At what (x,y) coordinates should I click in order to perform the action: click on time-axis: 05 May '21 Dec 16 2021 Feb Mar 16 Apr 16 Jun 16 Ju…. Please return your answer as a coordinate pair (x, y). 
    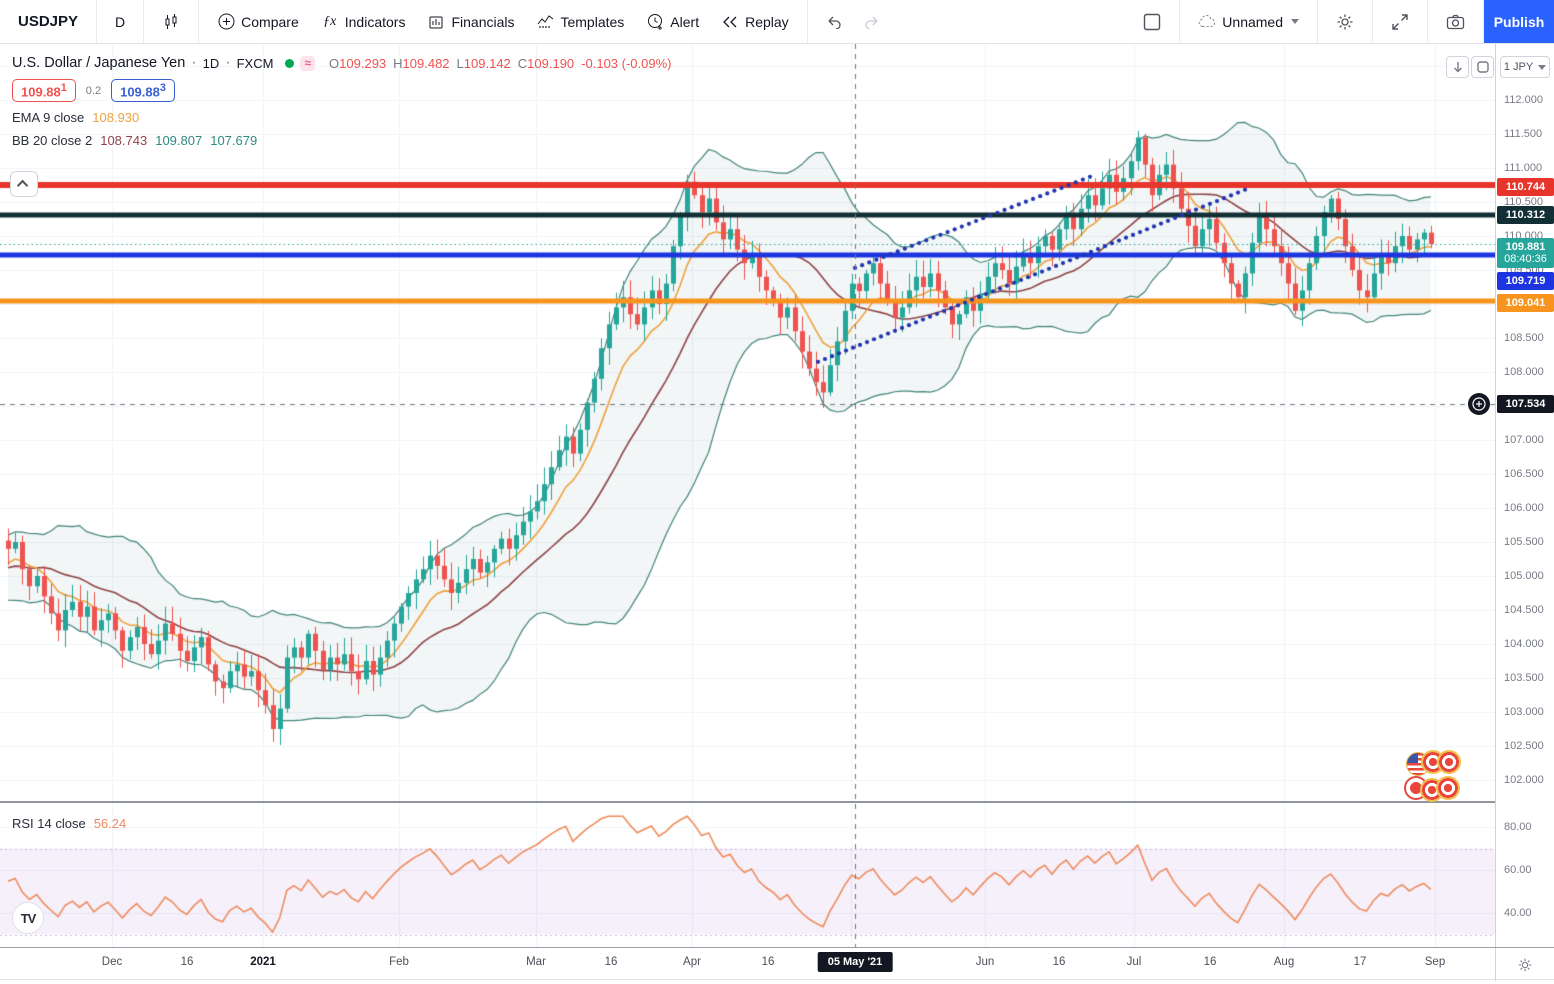
    Looking at the image, I should click on (777, 964).